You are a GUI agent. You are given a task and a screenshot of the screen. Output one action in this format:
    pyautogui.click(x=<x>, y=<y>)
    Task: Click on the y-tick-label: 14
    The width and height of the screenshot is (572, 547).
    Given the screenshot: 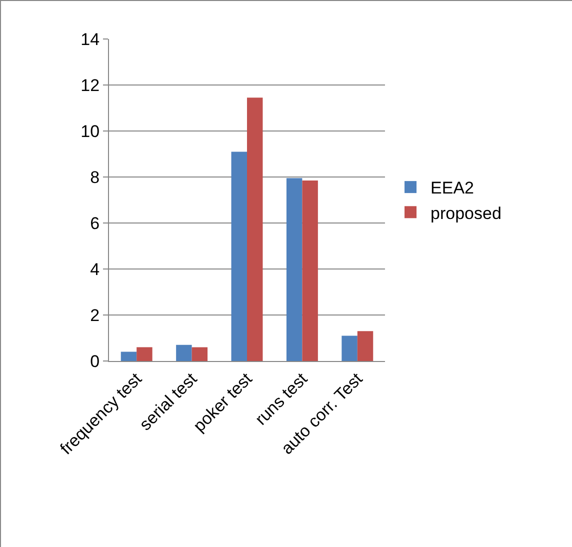 What is the action you would take?
    pyautogui.click(x=90, y=39)
    